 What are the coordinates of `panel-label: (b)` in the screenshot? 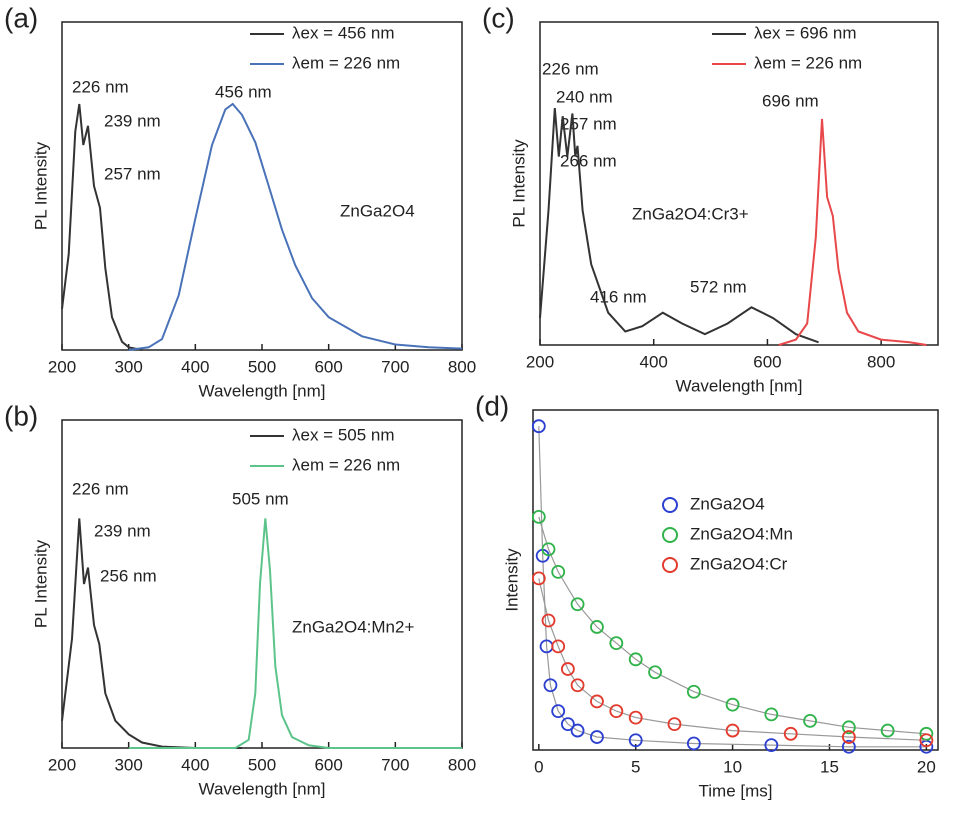 It's located at (21, 415).